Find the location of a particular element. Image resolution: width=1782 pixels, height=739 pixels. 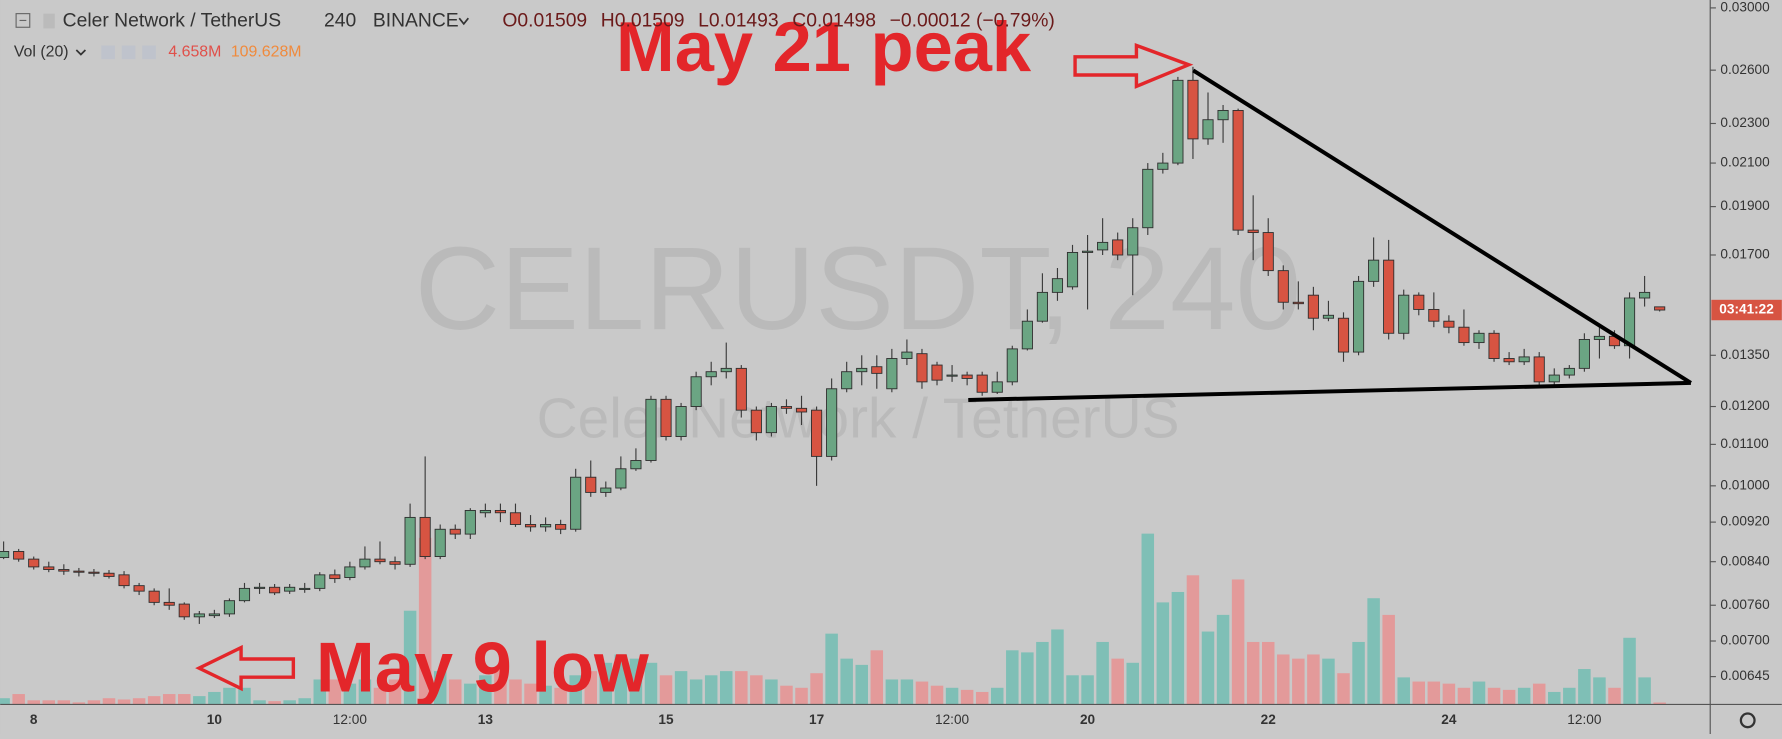

y-tick-label: 0.01350 is located at coordinates (1745, 354).